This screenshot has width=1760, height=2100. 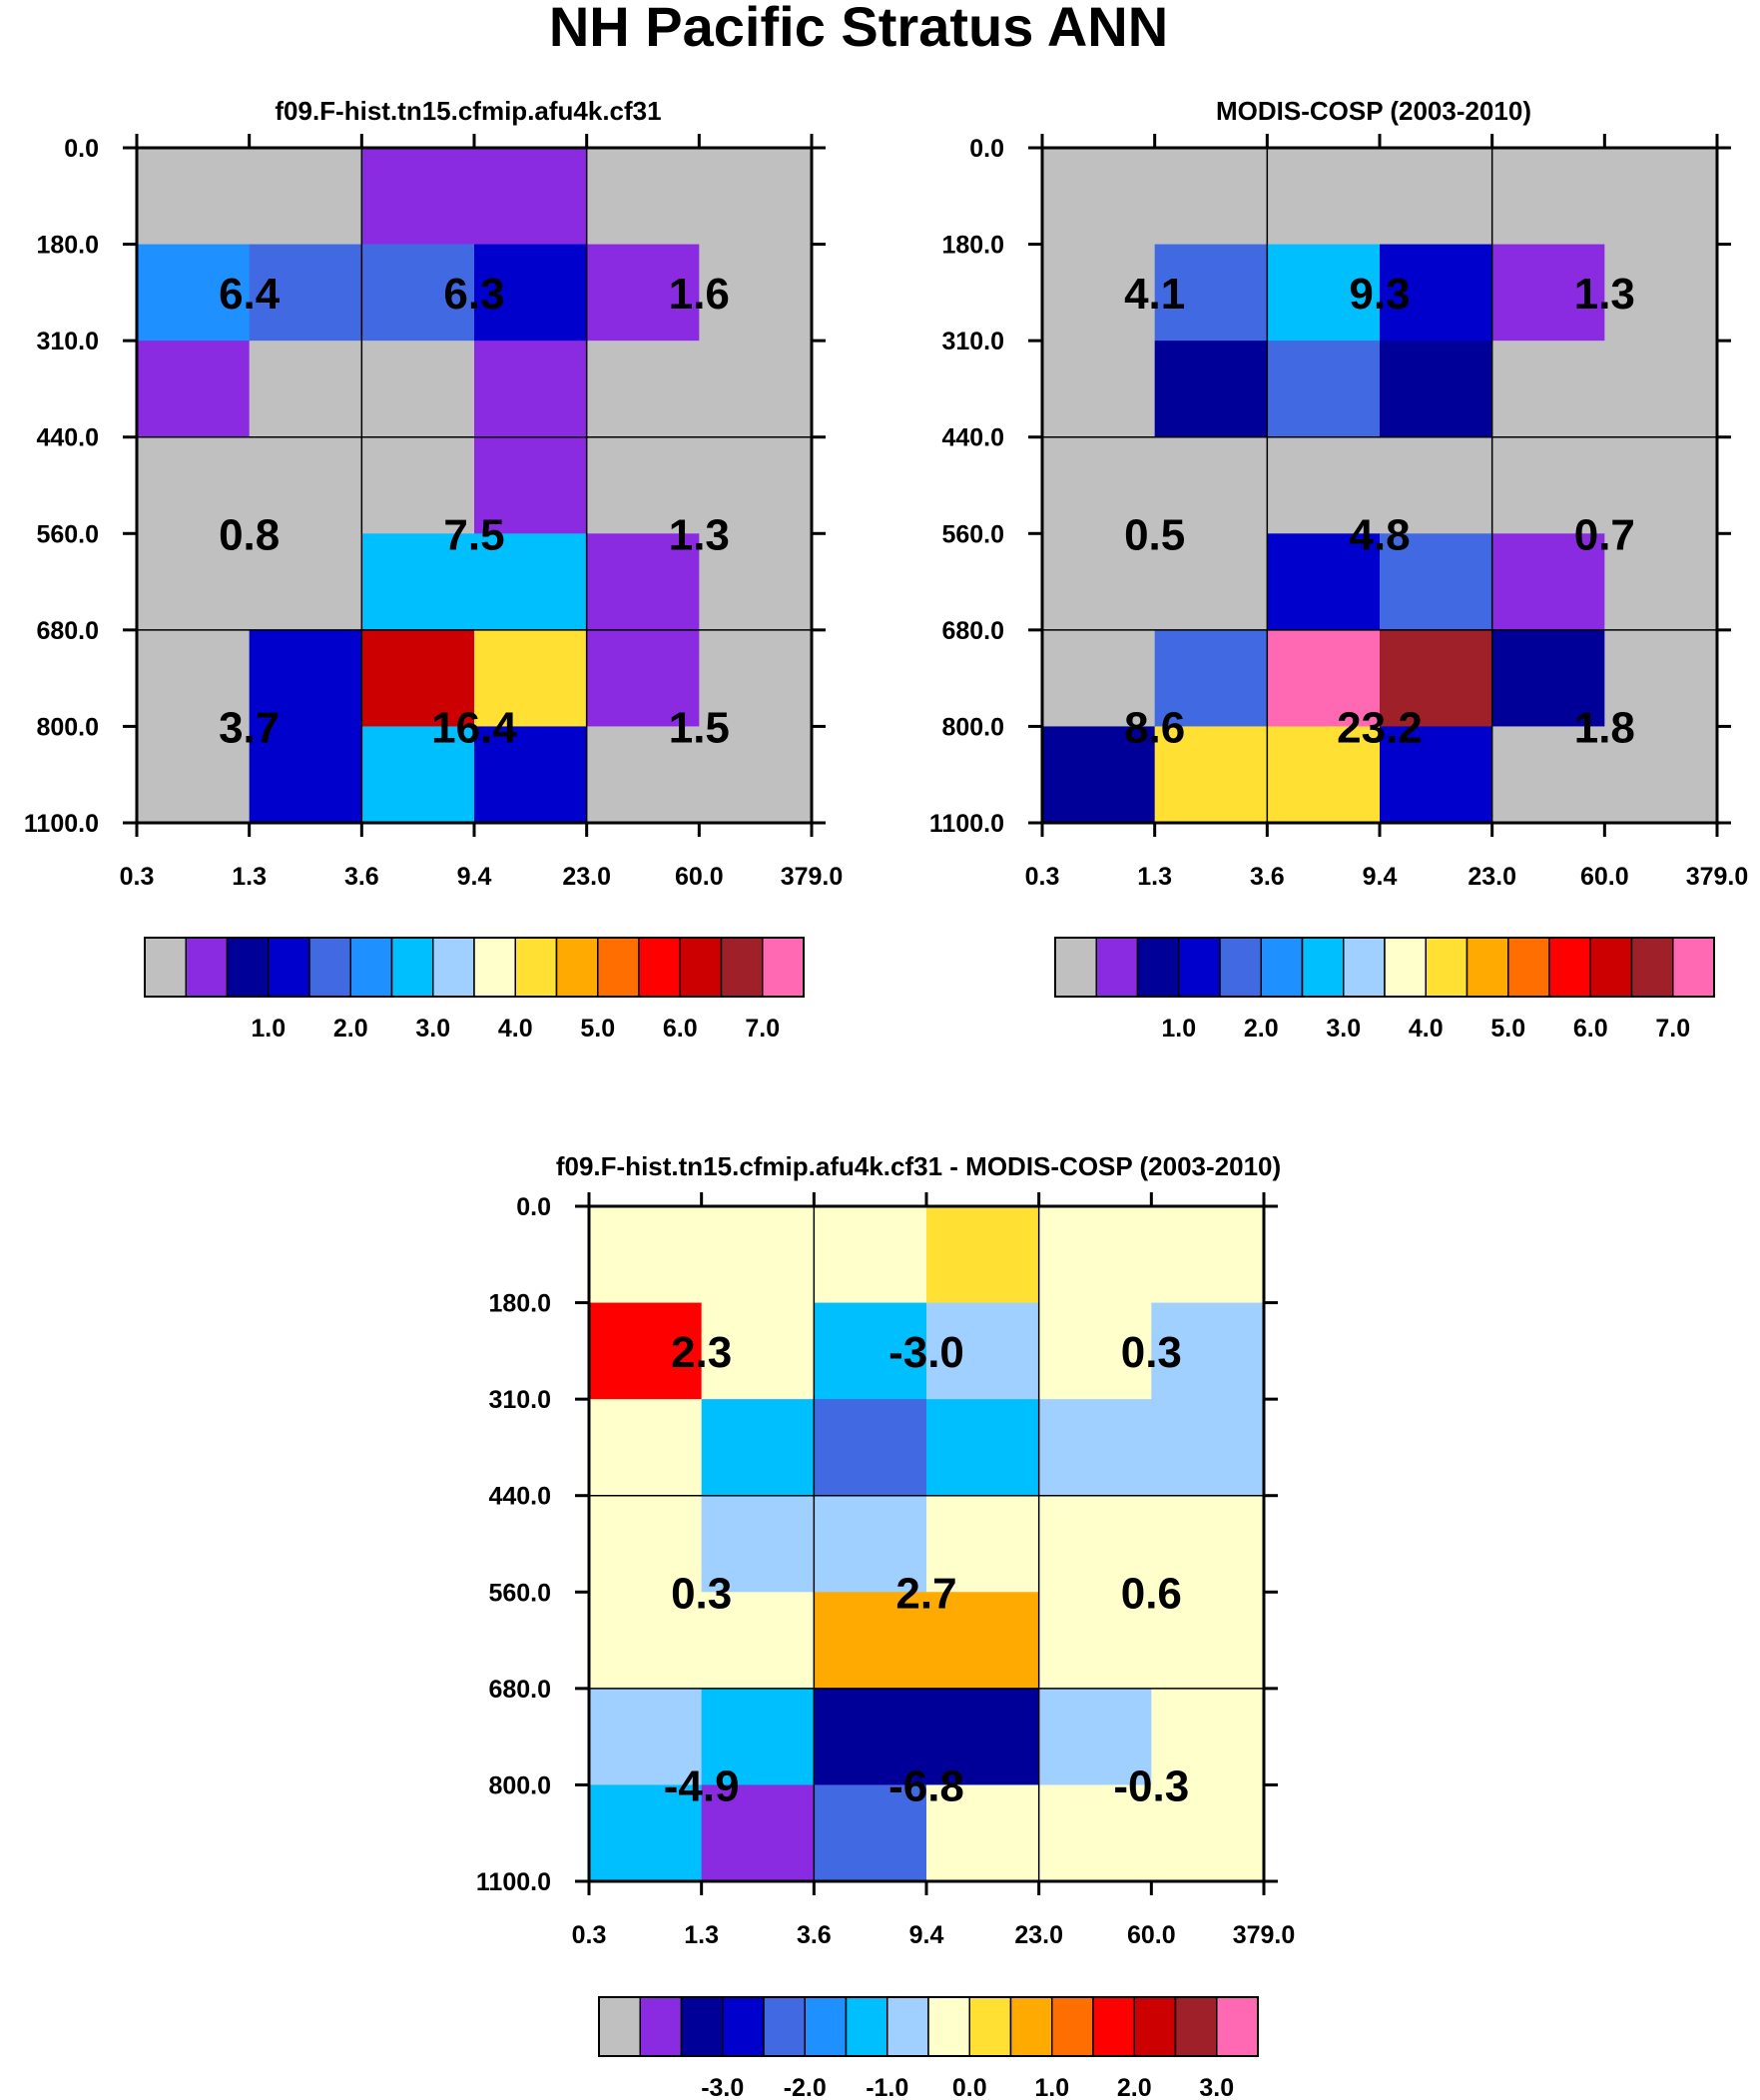 What do you see at coordinates (1151, 1935) in the screenshot?
I see `x-tick-label: 60.0` at bounding box center [1151, 1935].